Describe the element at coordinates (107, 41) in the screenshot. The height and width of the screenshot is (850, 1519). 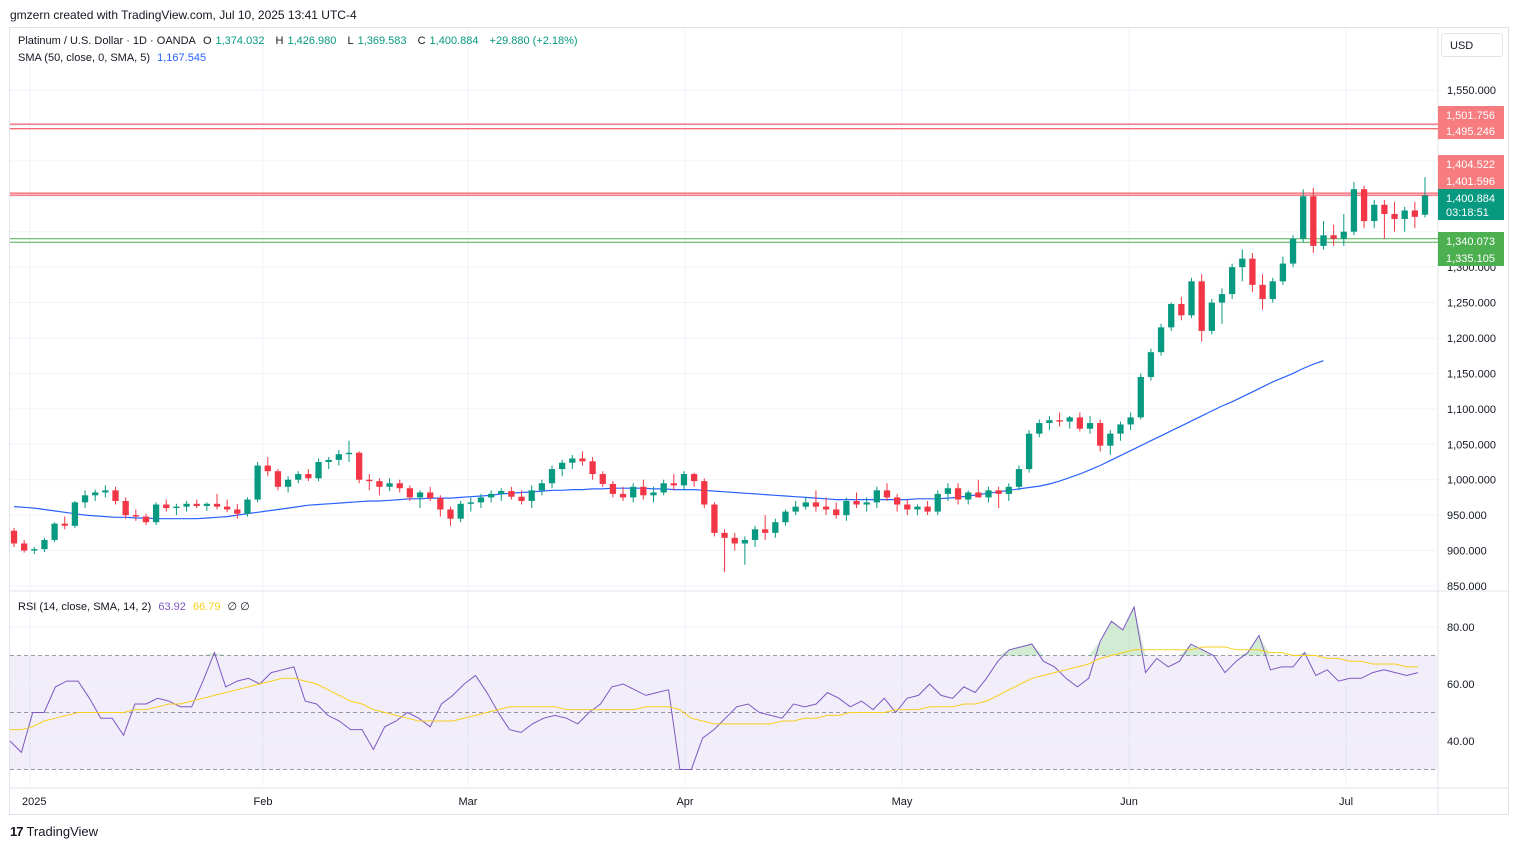
I see `symbol-label: Platinum / U.S. Dollar · 1D · OANDA` at that location.